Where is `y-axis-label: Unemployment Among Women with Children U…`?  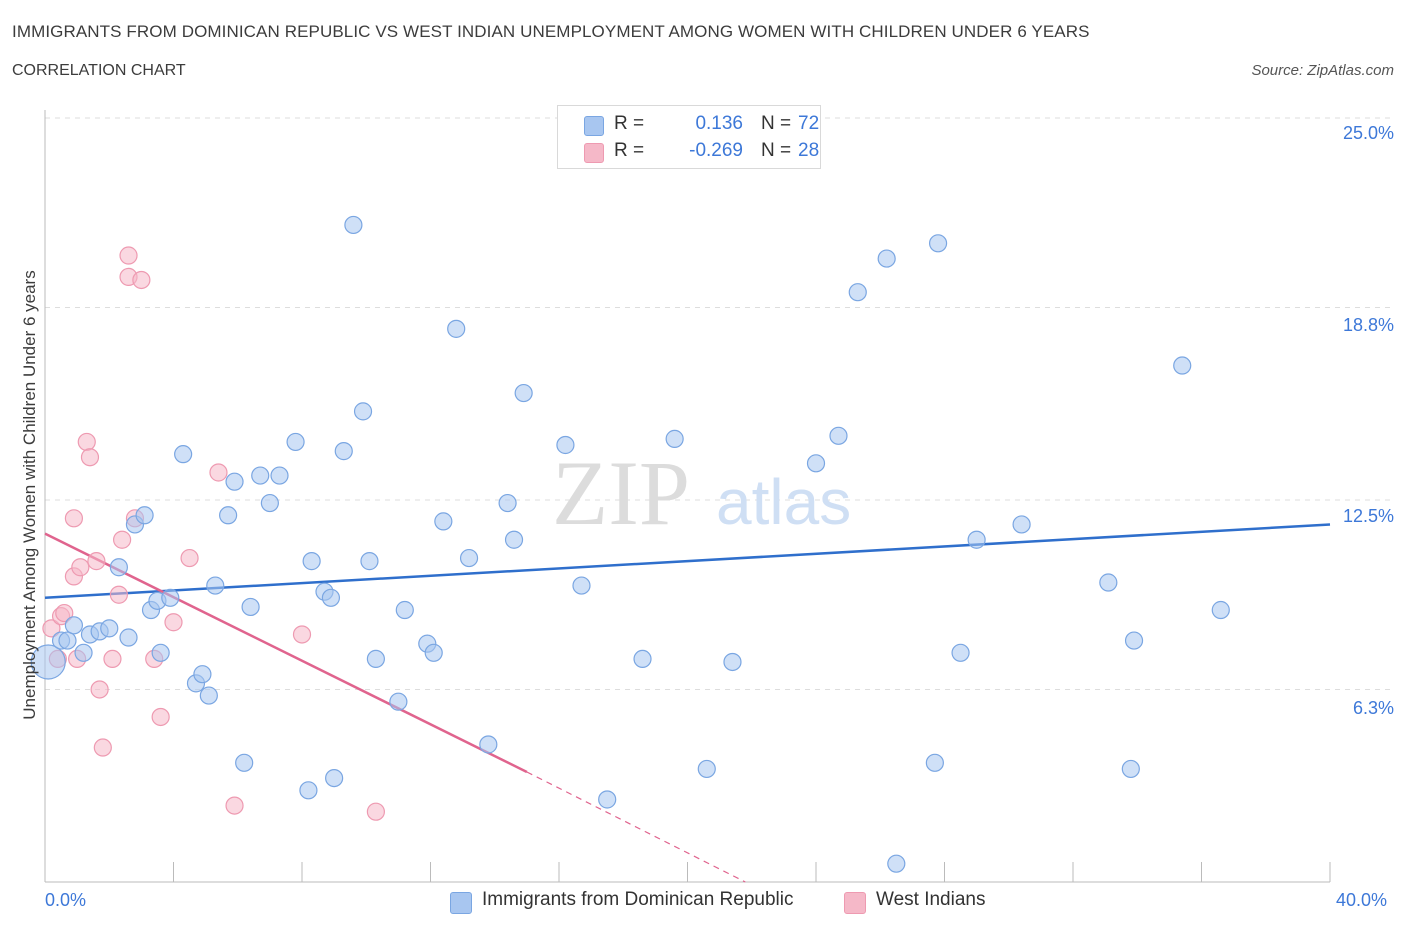 y-axis-label: Unemployment Among Women with Children U… is located at coordinates (29, 495).